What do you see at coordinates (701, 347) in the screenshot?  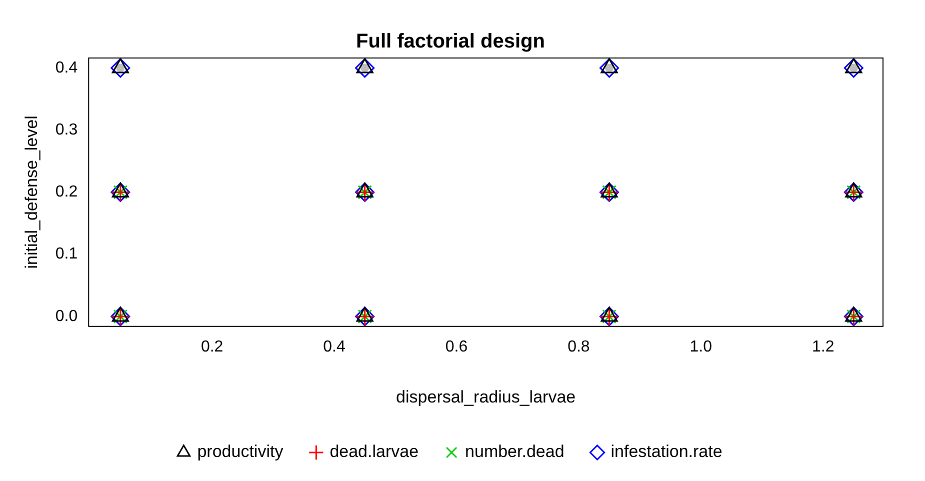 I see `x-tick-label: 1.0` at bounding box center [701, 347].